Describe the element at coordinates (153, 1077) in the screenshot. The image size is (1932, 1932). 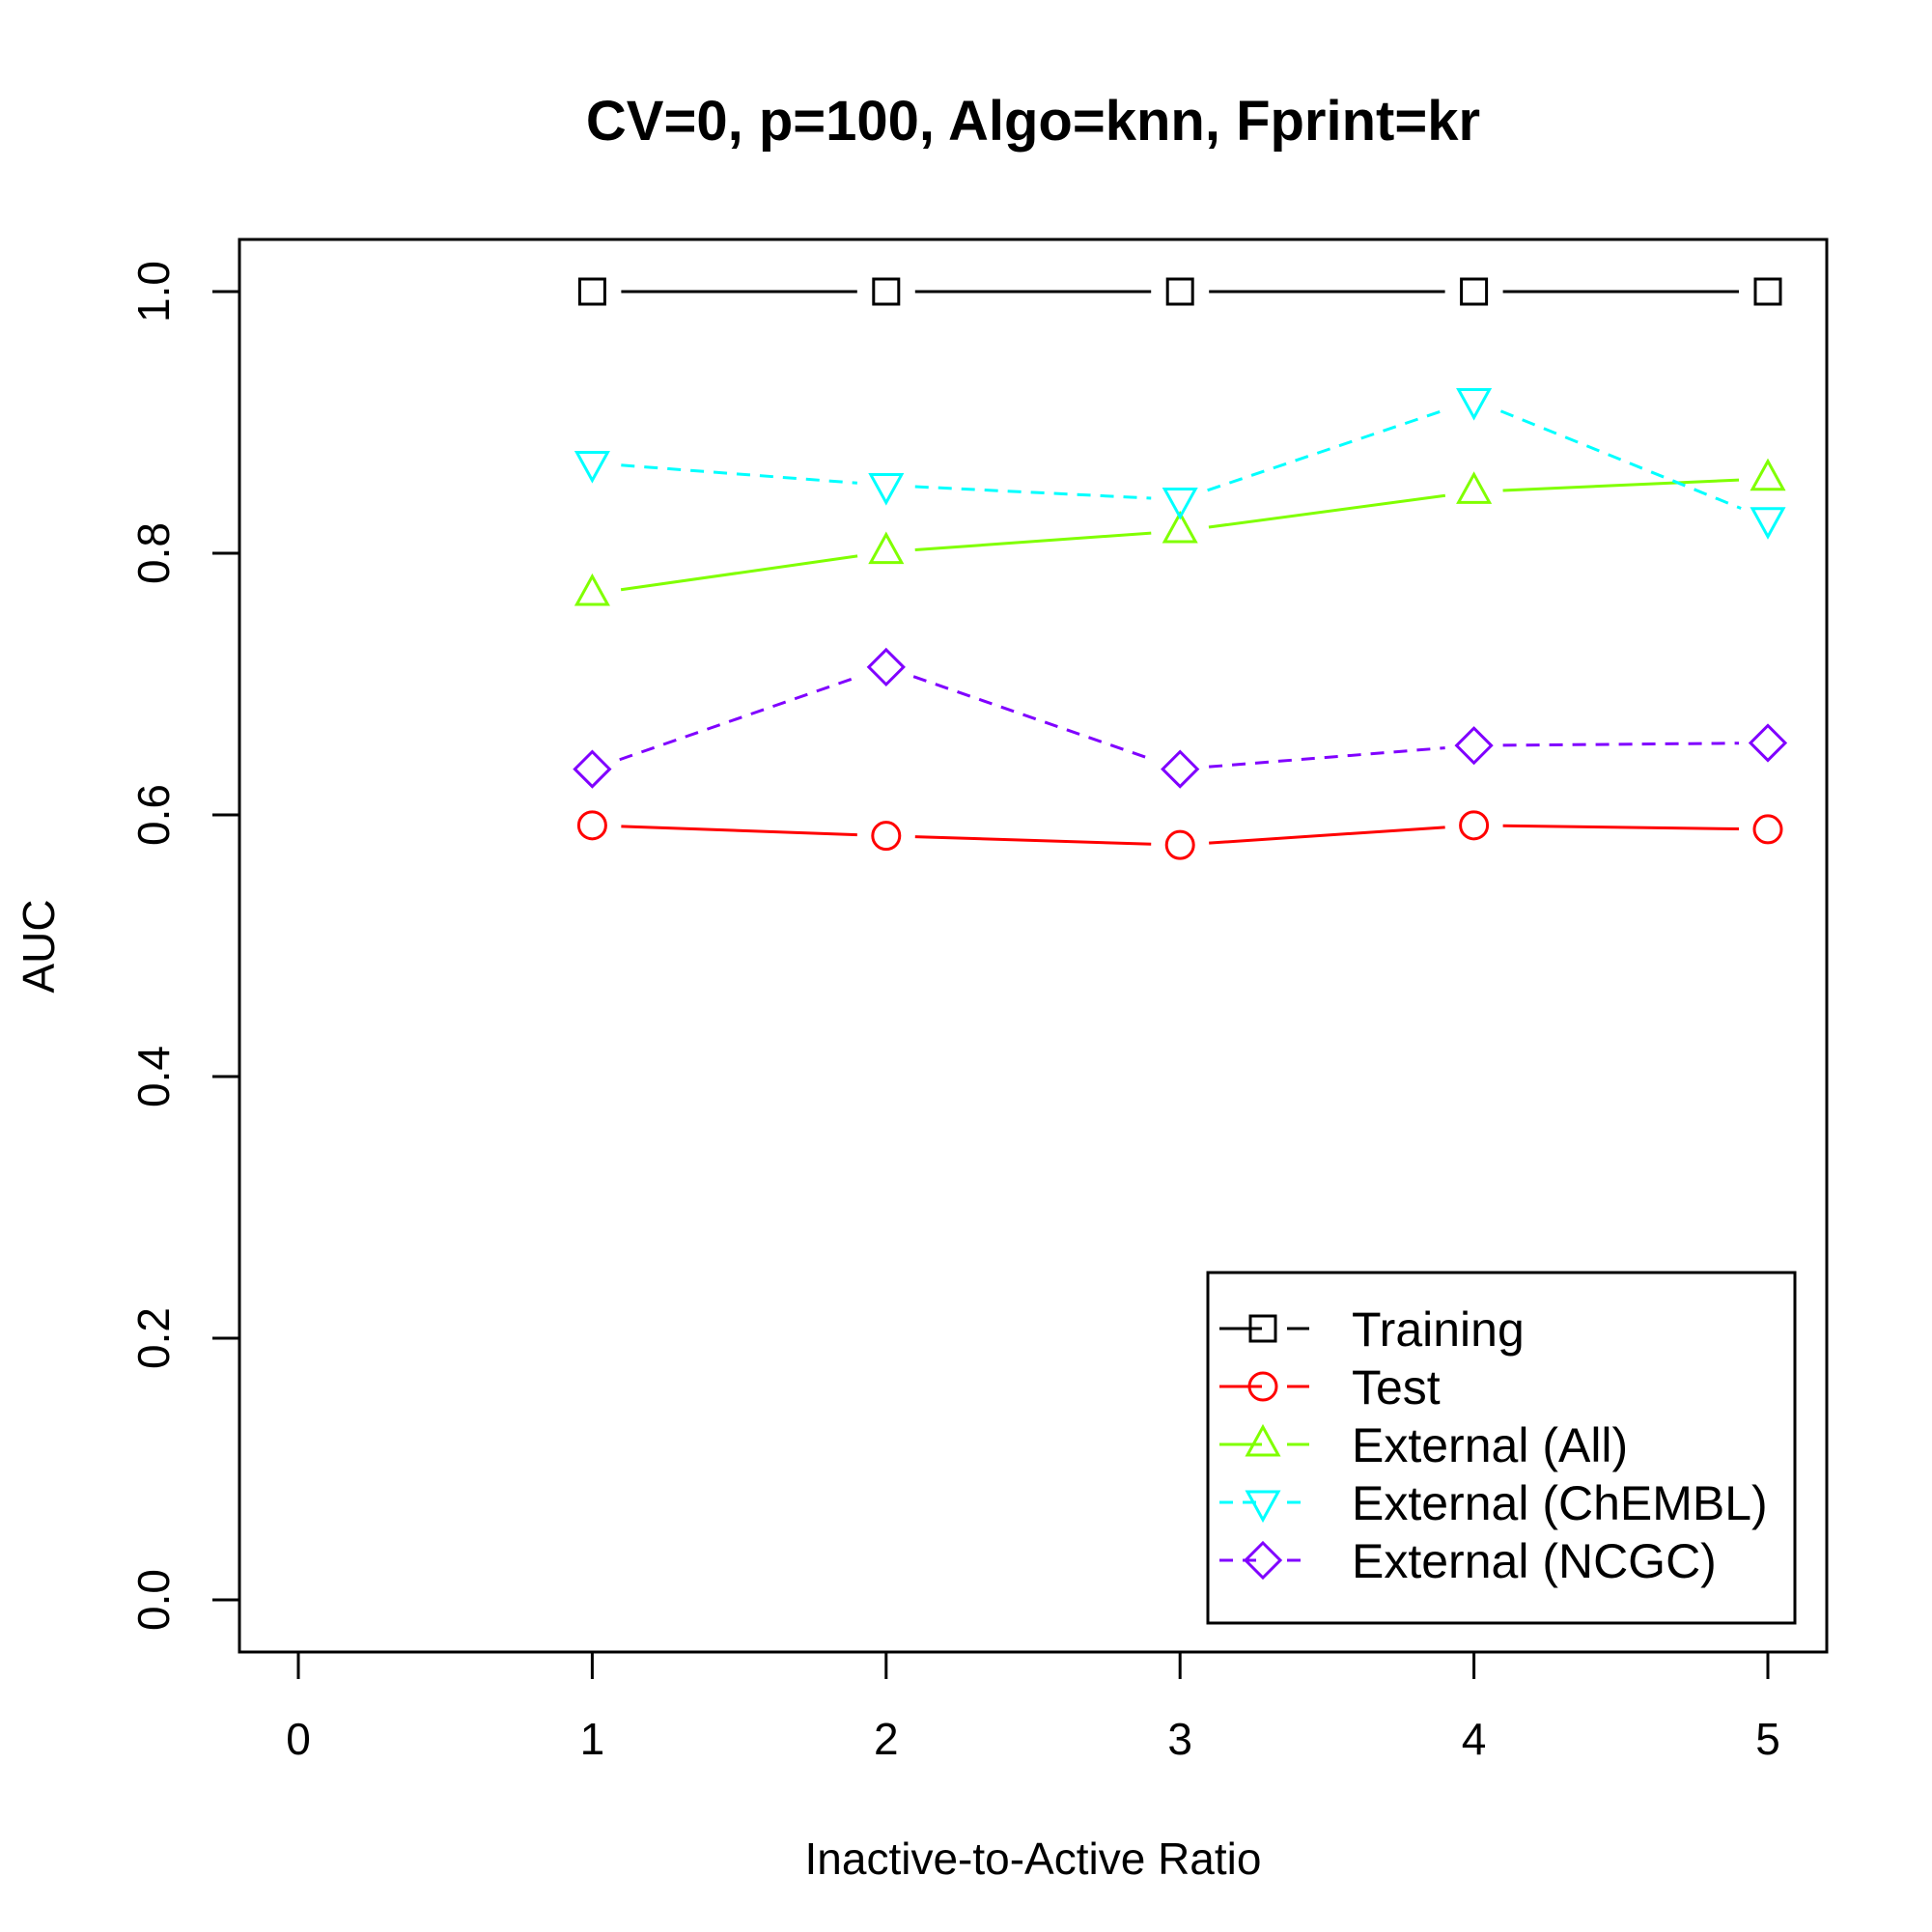
I see `y-tick-label: 0.4` at that location.